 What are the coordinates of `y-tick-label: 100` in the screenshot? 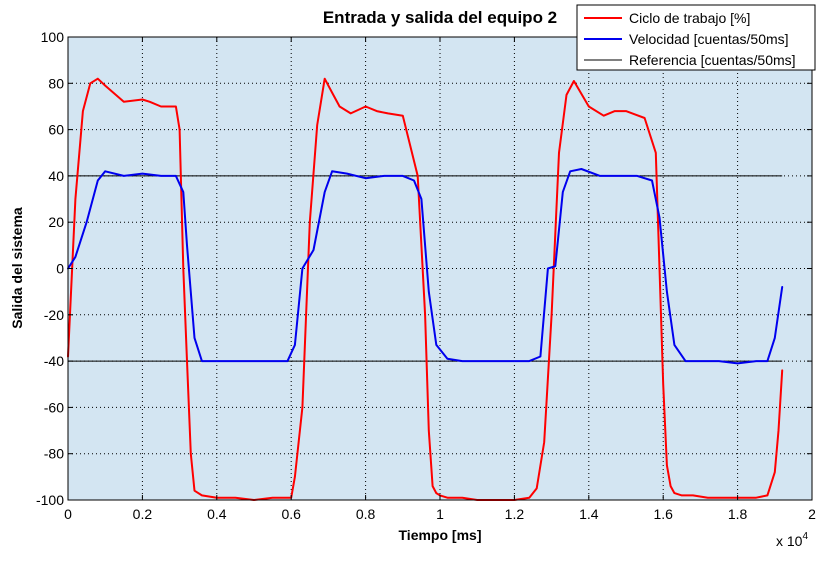 It's located at (53, 37).